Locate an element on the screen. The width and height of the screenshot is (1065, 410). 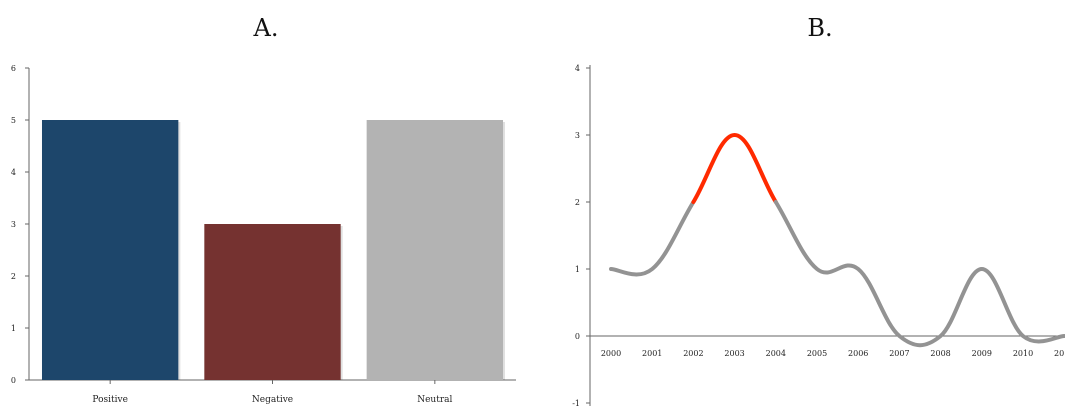
y-tick-label: 6 is located at coordinates (13, 68).